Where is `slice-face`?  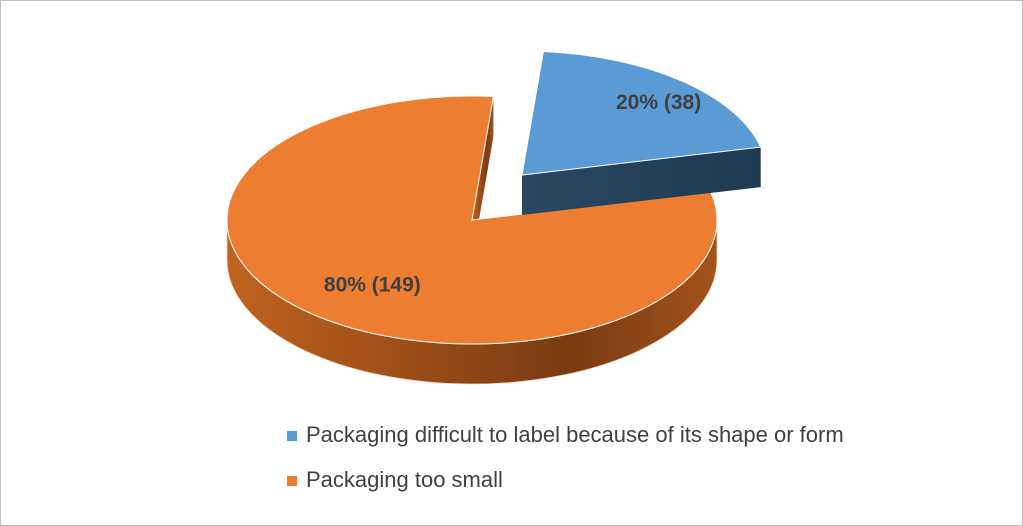 slice-face is located at coordinates (641, 181).